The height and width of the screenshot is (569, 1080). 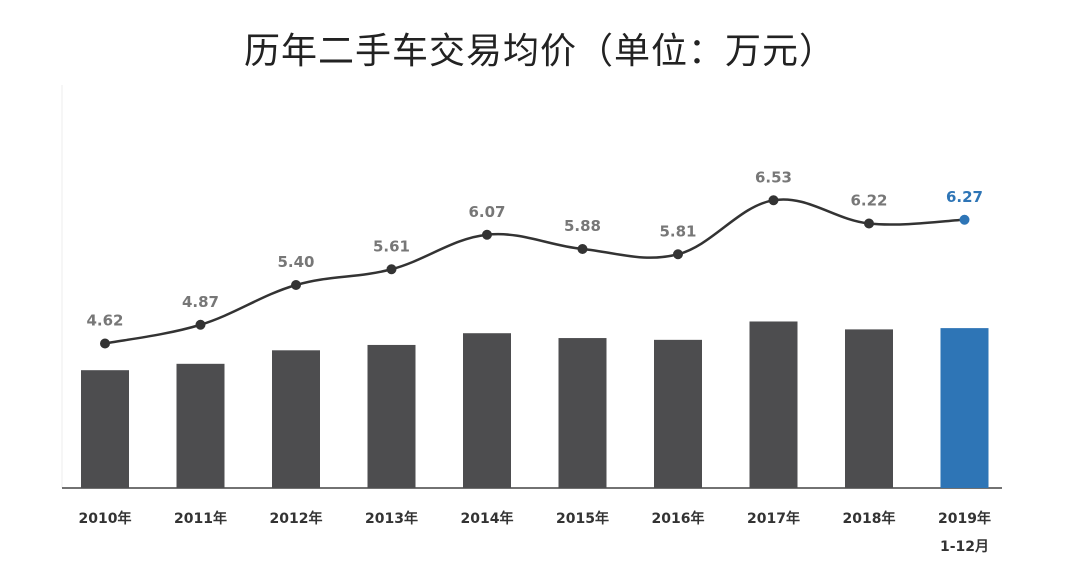 I want to click on x-tick-label-5: 2015年, so click(x=582, y=518).